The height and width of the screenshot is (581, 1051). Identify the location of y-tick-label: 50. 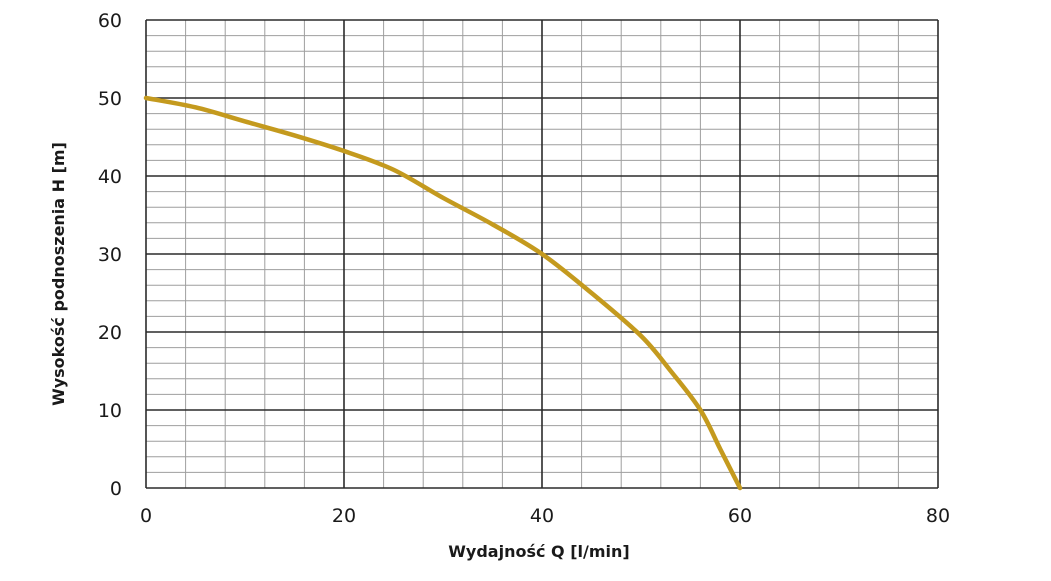
(110, 99).